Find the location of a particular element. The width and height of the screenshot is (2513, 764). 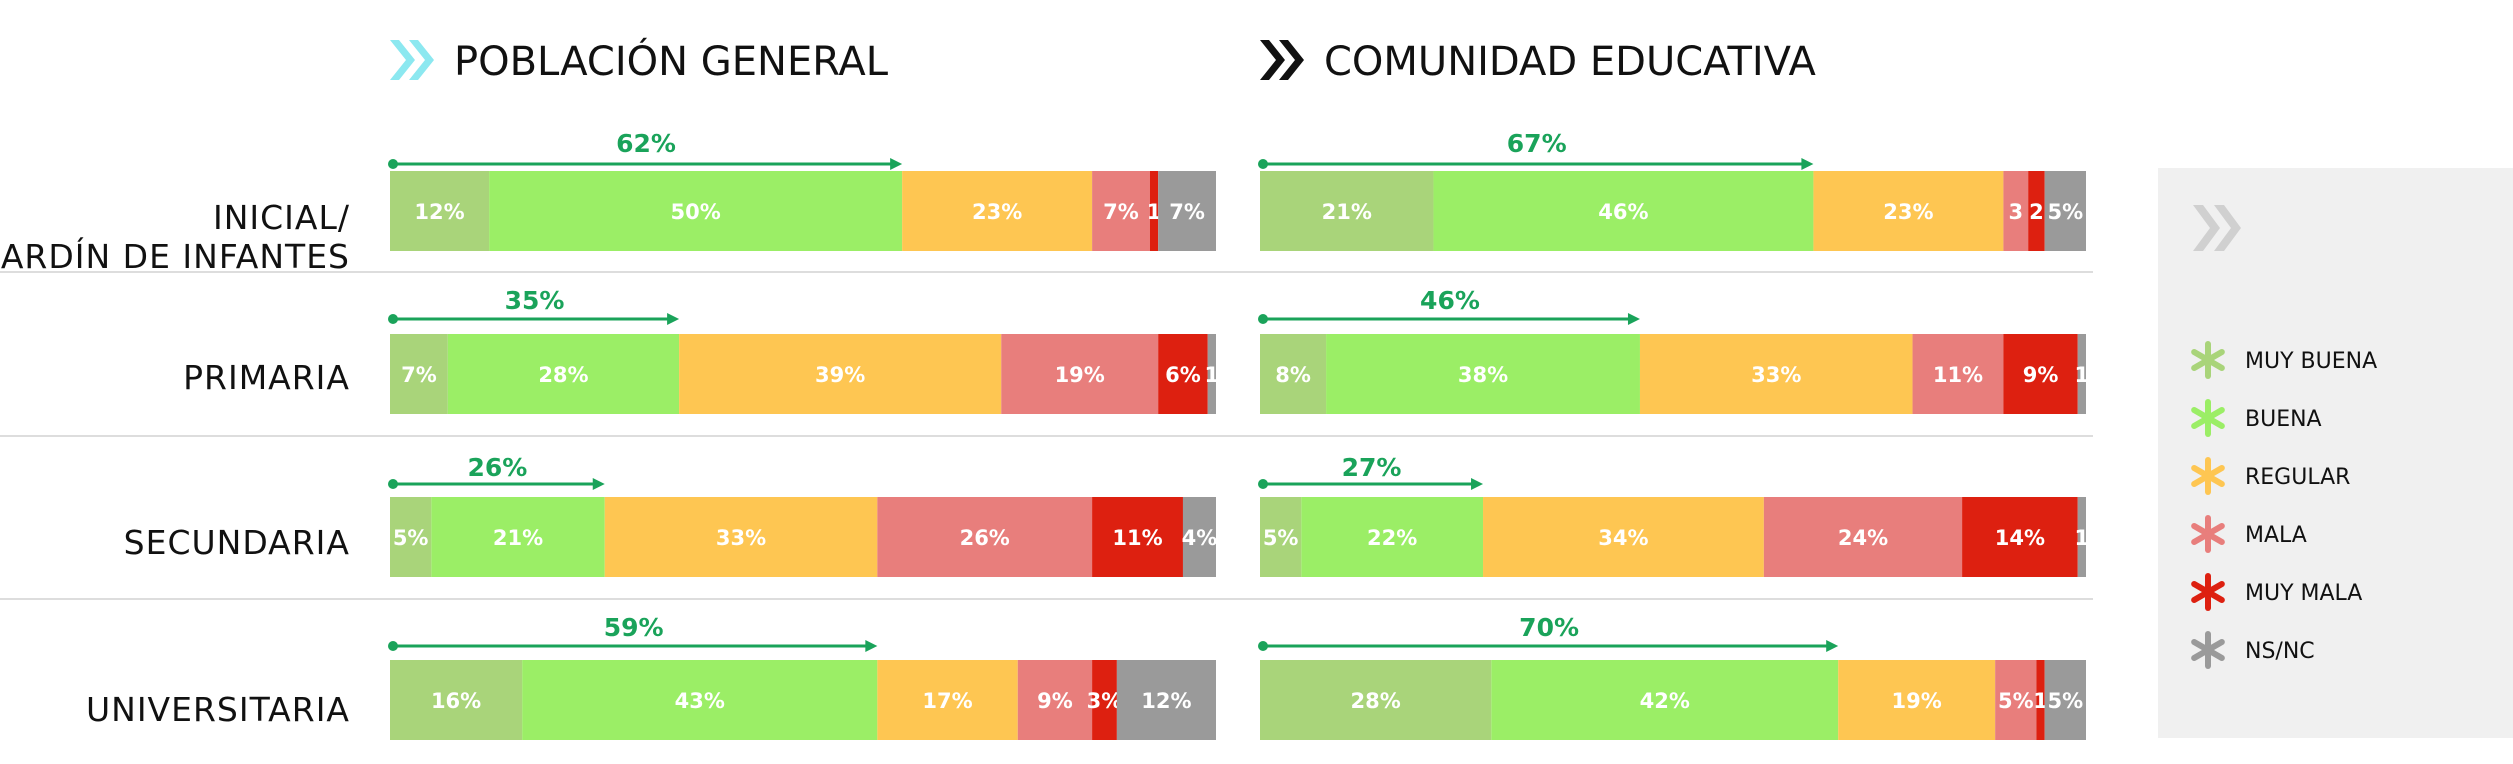

aggregate-label: 26% is located at coordinates (497, 467).